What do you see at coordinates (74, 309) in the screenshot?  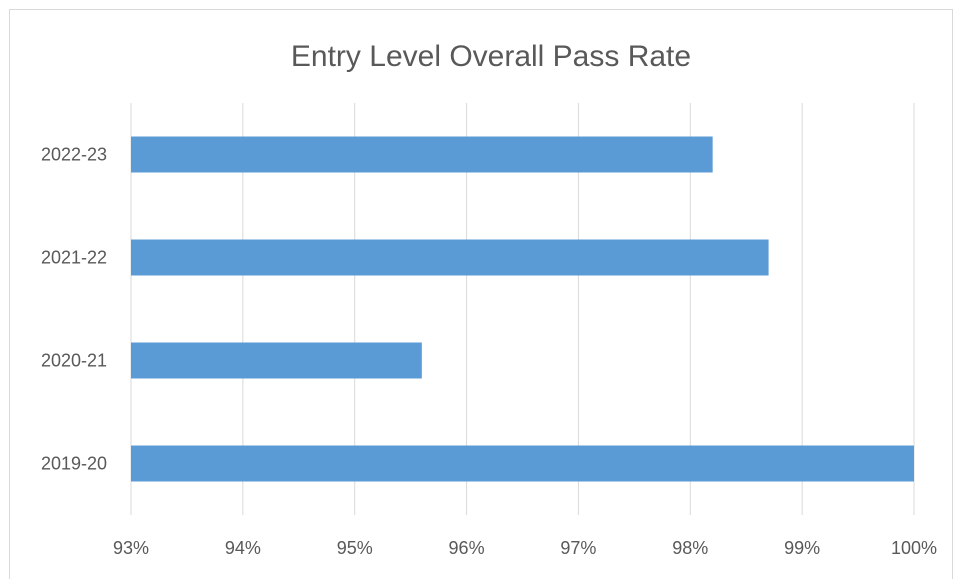 I see `y-axis-labels: 2022-23 2021-22 2020-21 2019-20` at bounding box center [74, 309].